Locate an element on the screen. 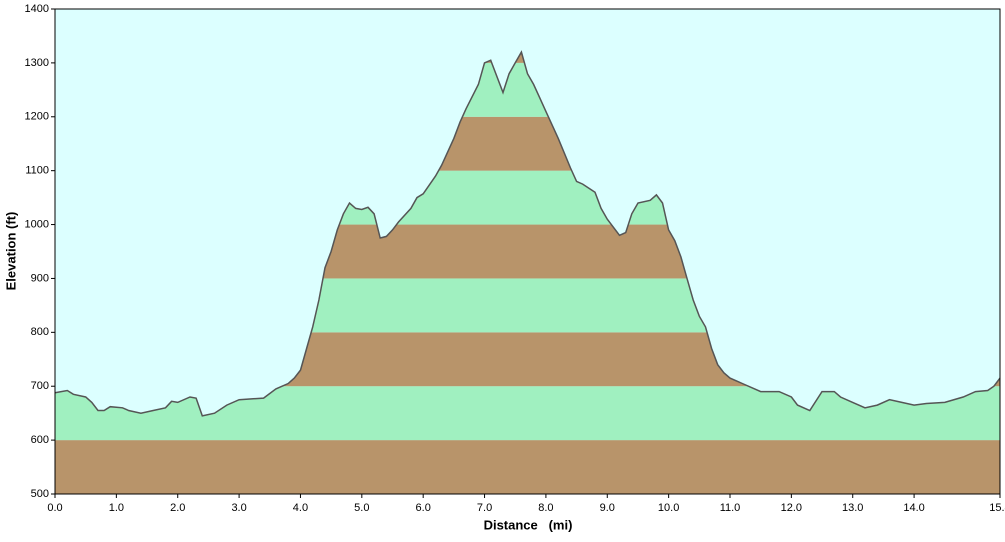  y-tick-label: 900 is located at coordinates (40, 278).